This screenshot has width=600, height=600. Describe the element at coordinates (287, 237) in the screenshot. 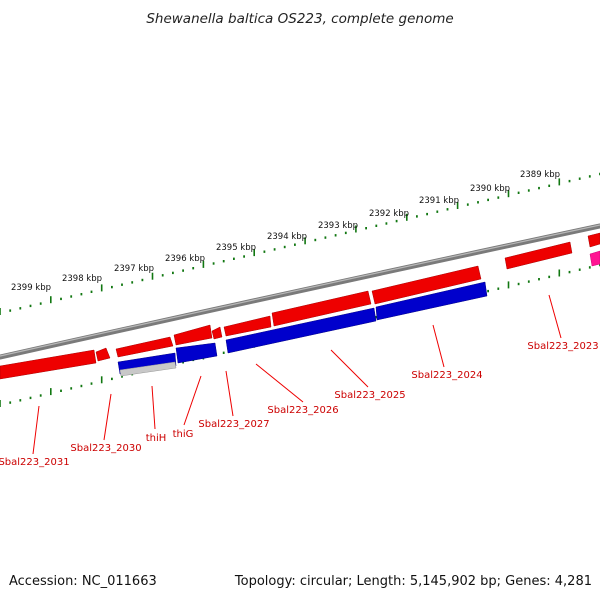

I see `kbp-label-2394: 2394 kbp` at that location.